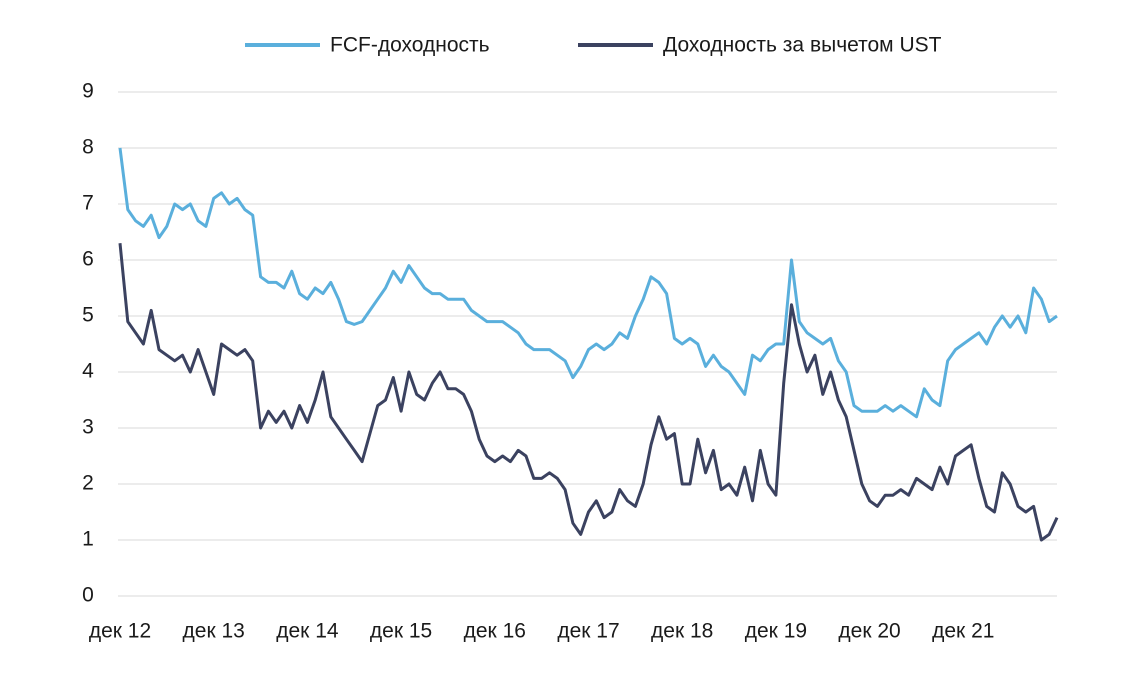  I want to click on y-tick-label: 7, so click(88, 203).